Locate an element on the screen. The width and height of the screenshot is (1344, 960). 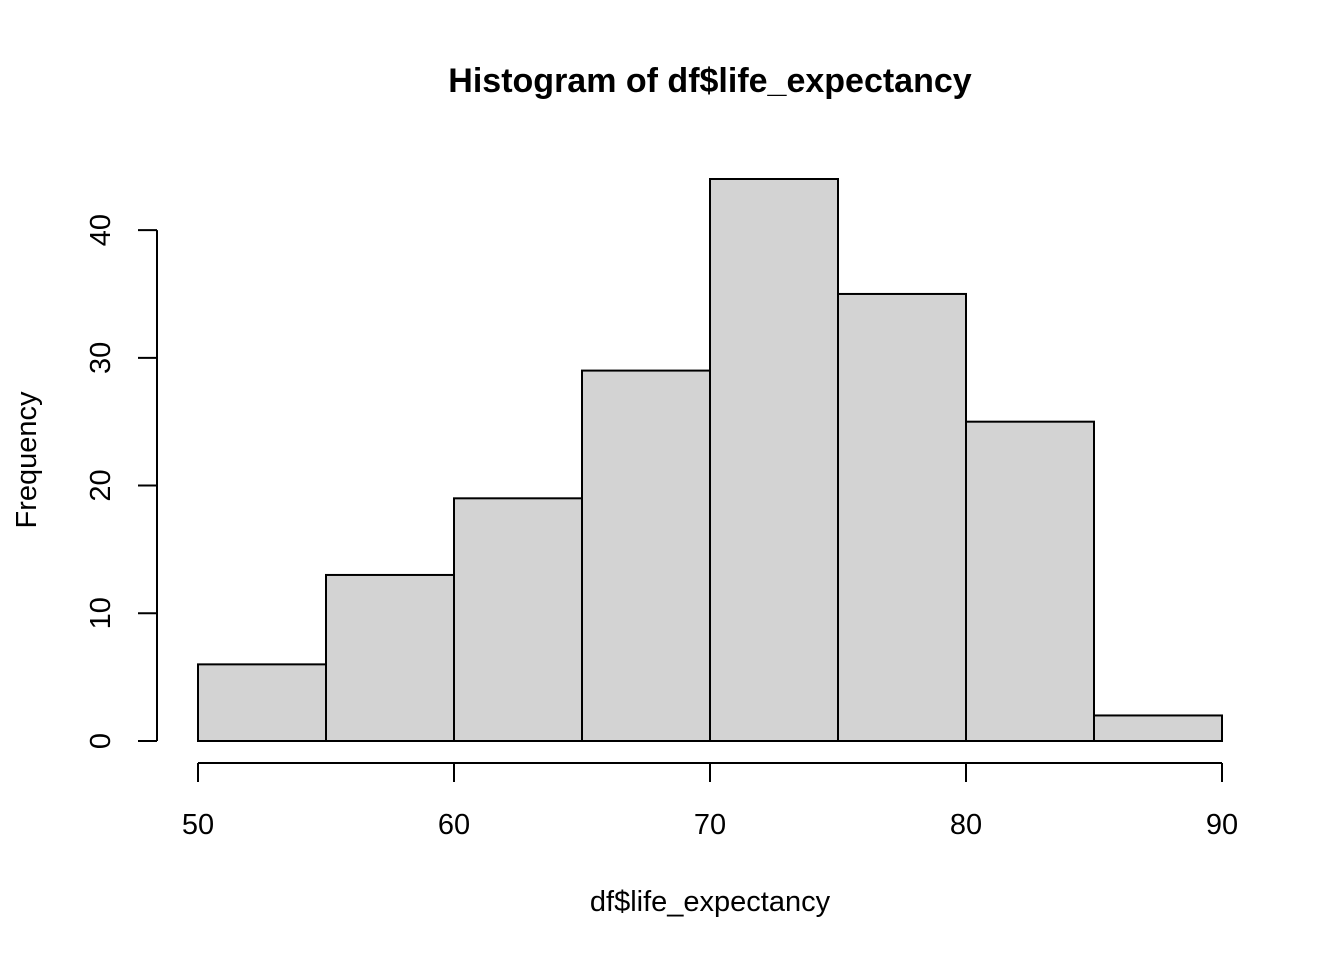
x-tick-label: 70 is located at coordinates (710, 825).